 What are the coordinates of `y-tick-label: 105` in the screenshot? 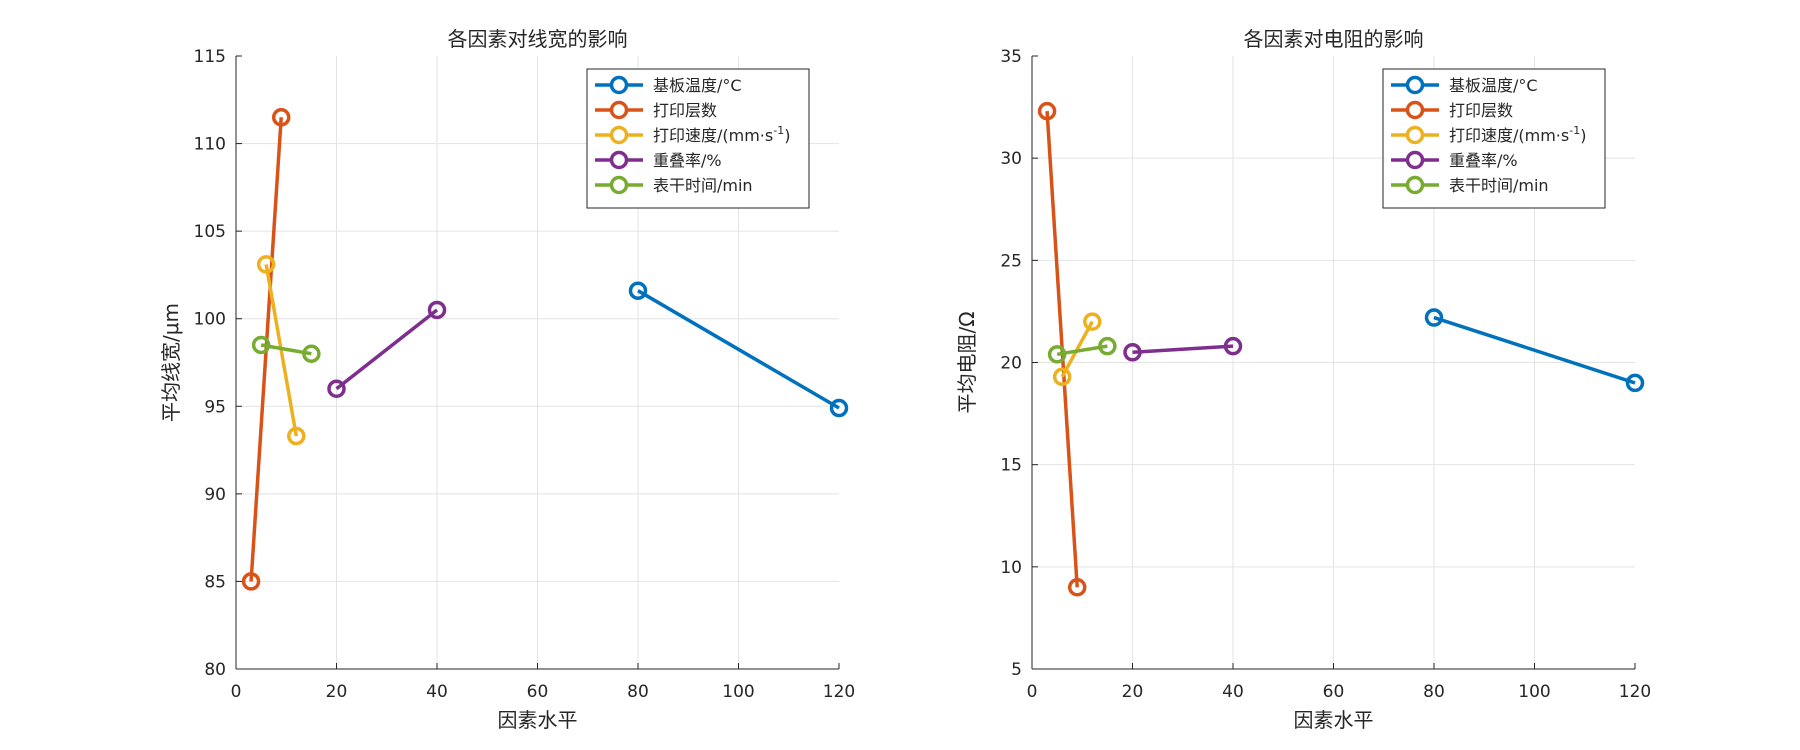 It's located at (210, 232).